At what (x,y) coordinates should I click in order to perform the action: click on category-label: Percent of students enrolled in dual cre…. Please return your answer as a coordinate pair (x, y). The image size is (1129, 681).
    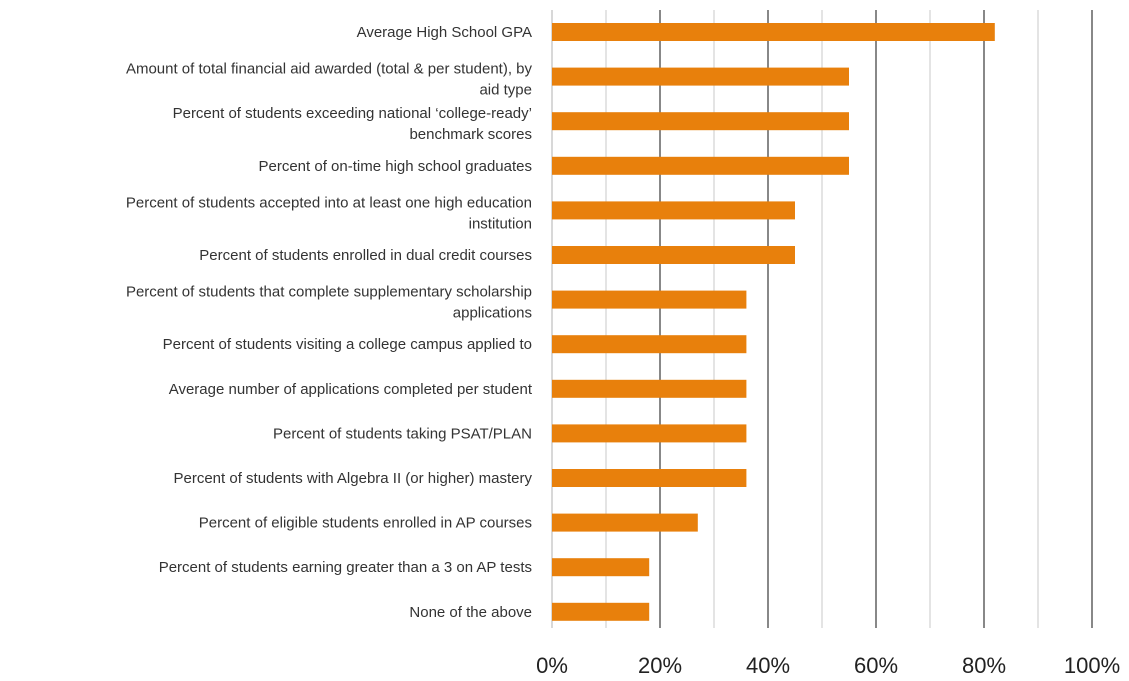
    Looking at the image, I should click on (365, 255).